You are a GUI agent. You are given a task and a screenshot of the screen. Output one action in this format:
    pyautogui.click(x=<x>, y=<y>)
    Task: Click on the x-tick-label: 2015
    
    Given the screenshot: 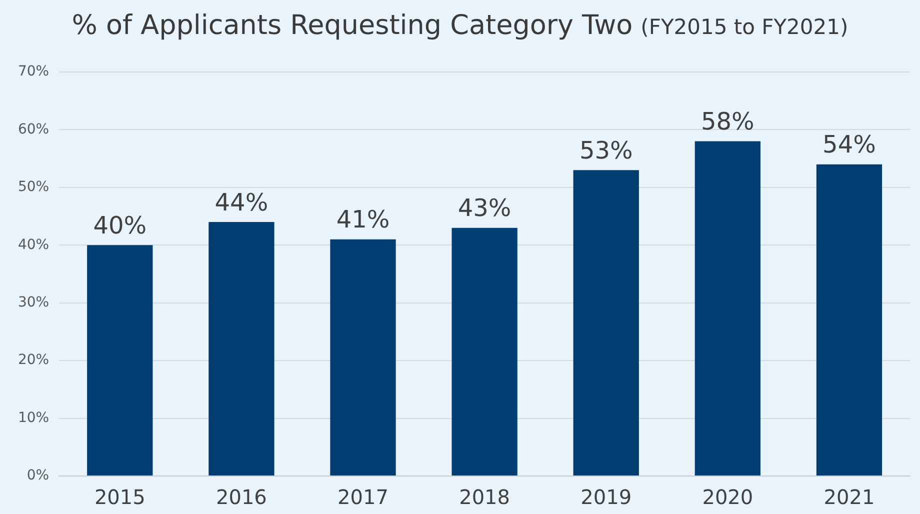 What is the action you would take?
    pyautogui.click(x=120, y=497)
    